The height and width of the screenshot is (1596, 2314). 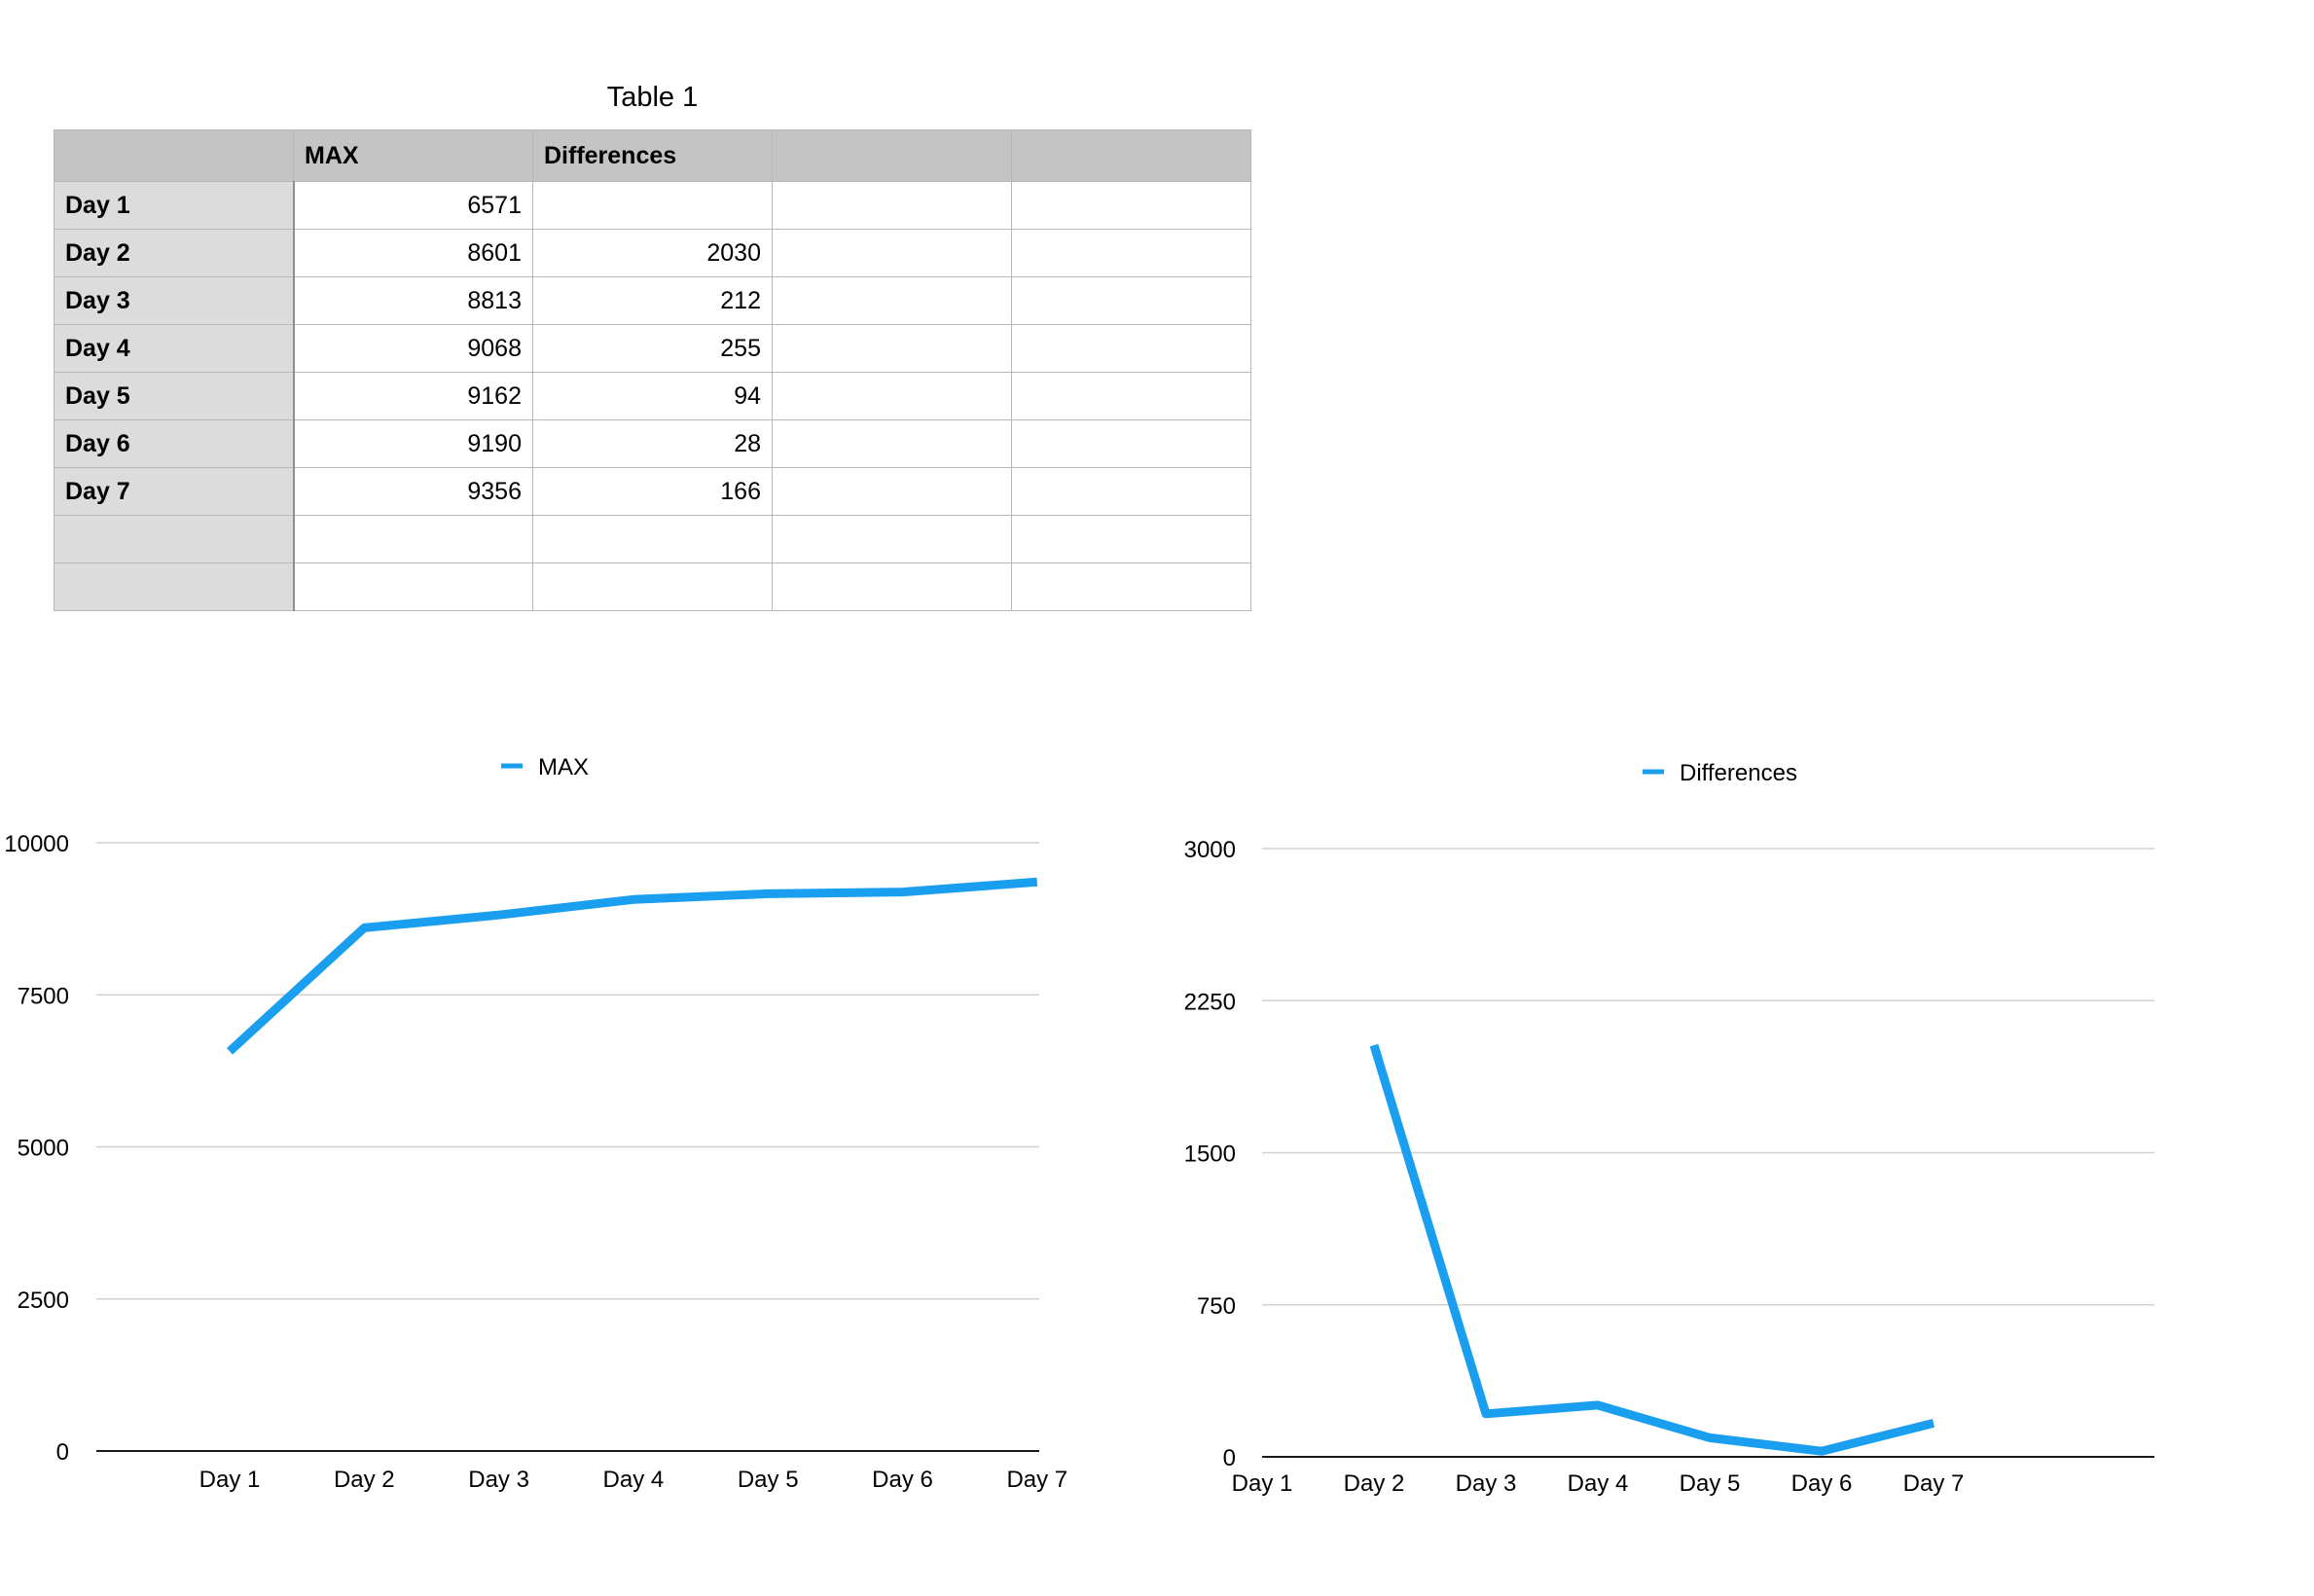 What do you see at coordinates (1738, 773) in the screenshot?
I see `legend-label: Differences` at bounding box center [1738, 773].